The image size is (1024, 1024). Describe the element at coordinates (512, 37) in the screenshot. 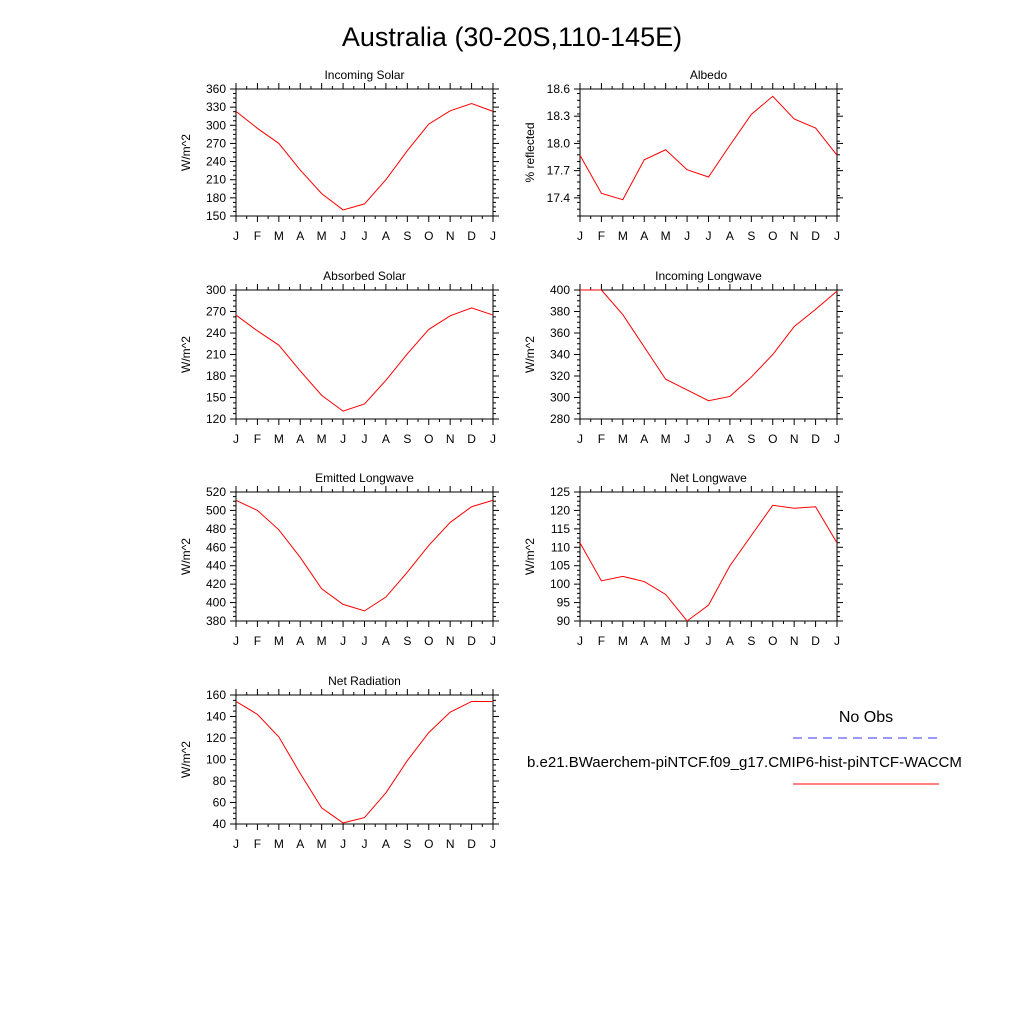

I see `figure-title: Australia (30-20S,110-145E)` at that location.